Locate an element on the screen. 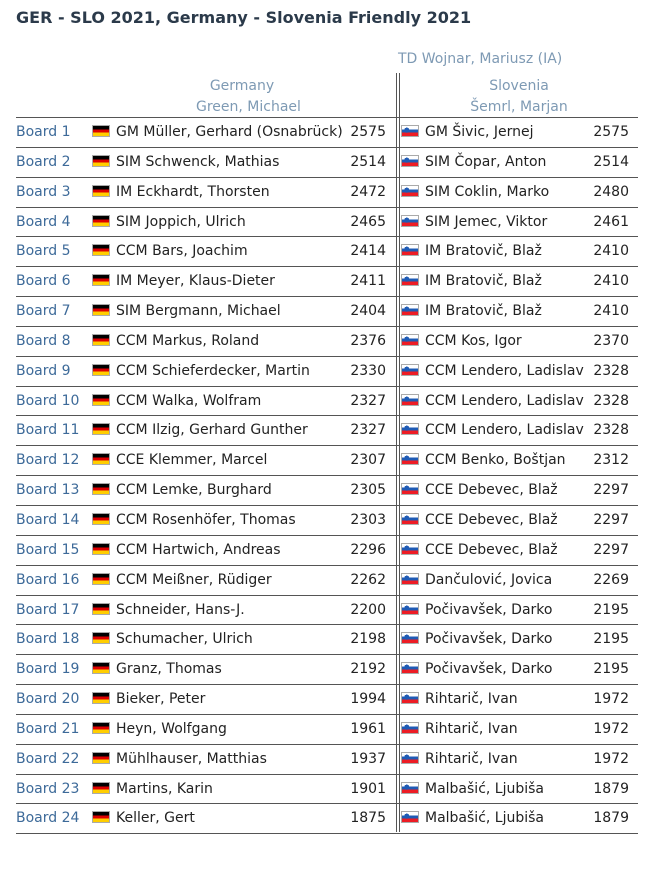  board-label: Board 20 is located at coordinates (48, 699).